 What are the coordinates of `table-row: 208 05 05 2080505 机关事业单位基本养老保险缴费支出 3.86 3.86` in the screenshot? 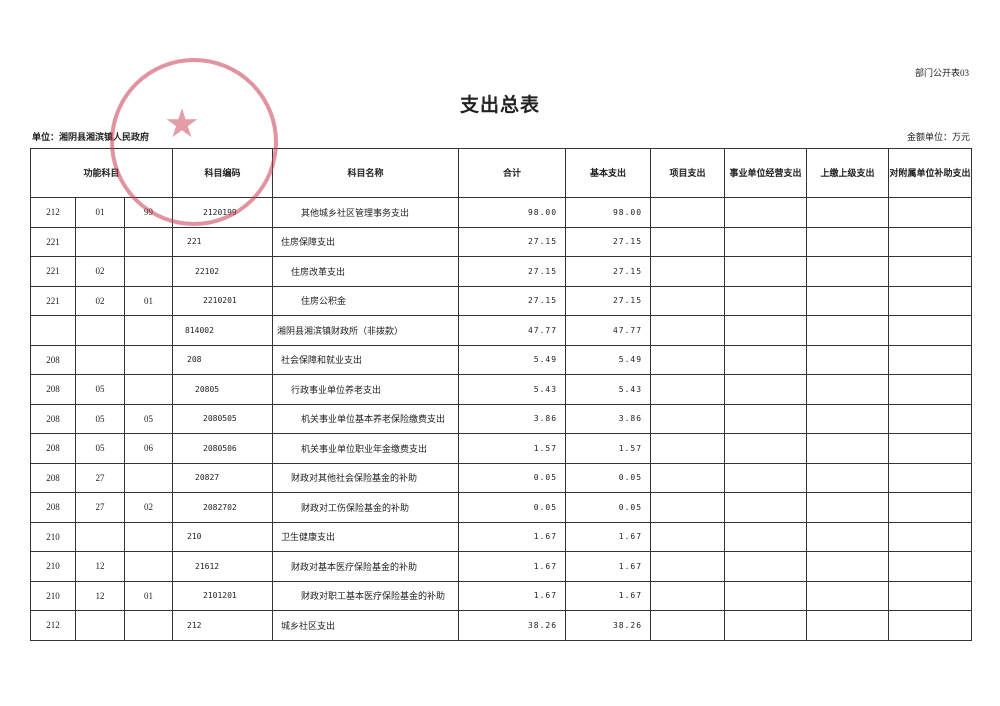 It's located at (501, 418).